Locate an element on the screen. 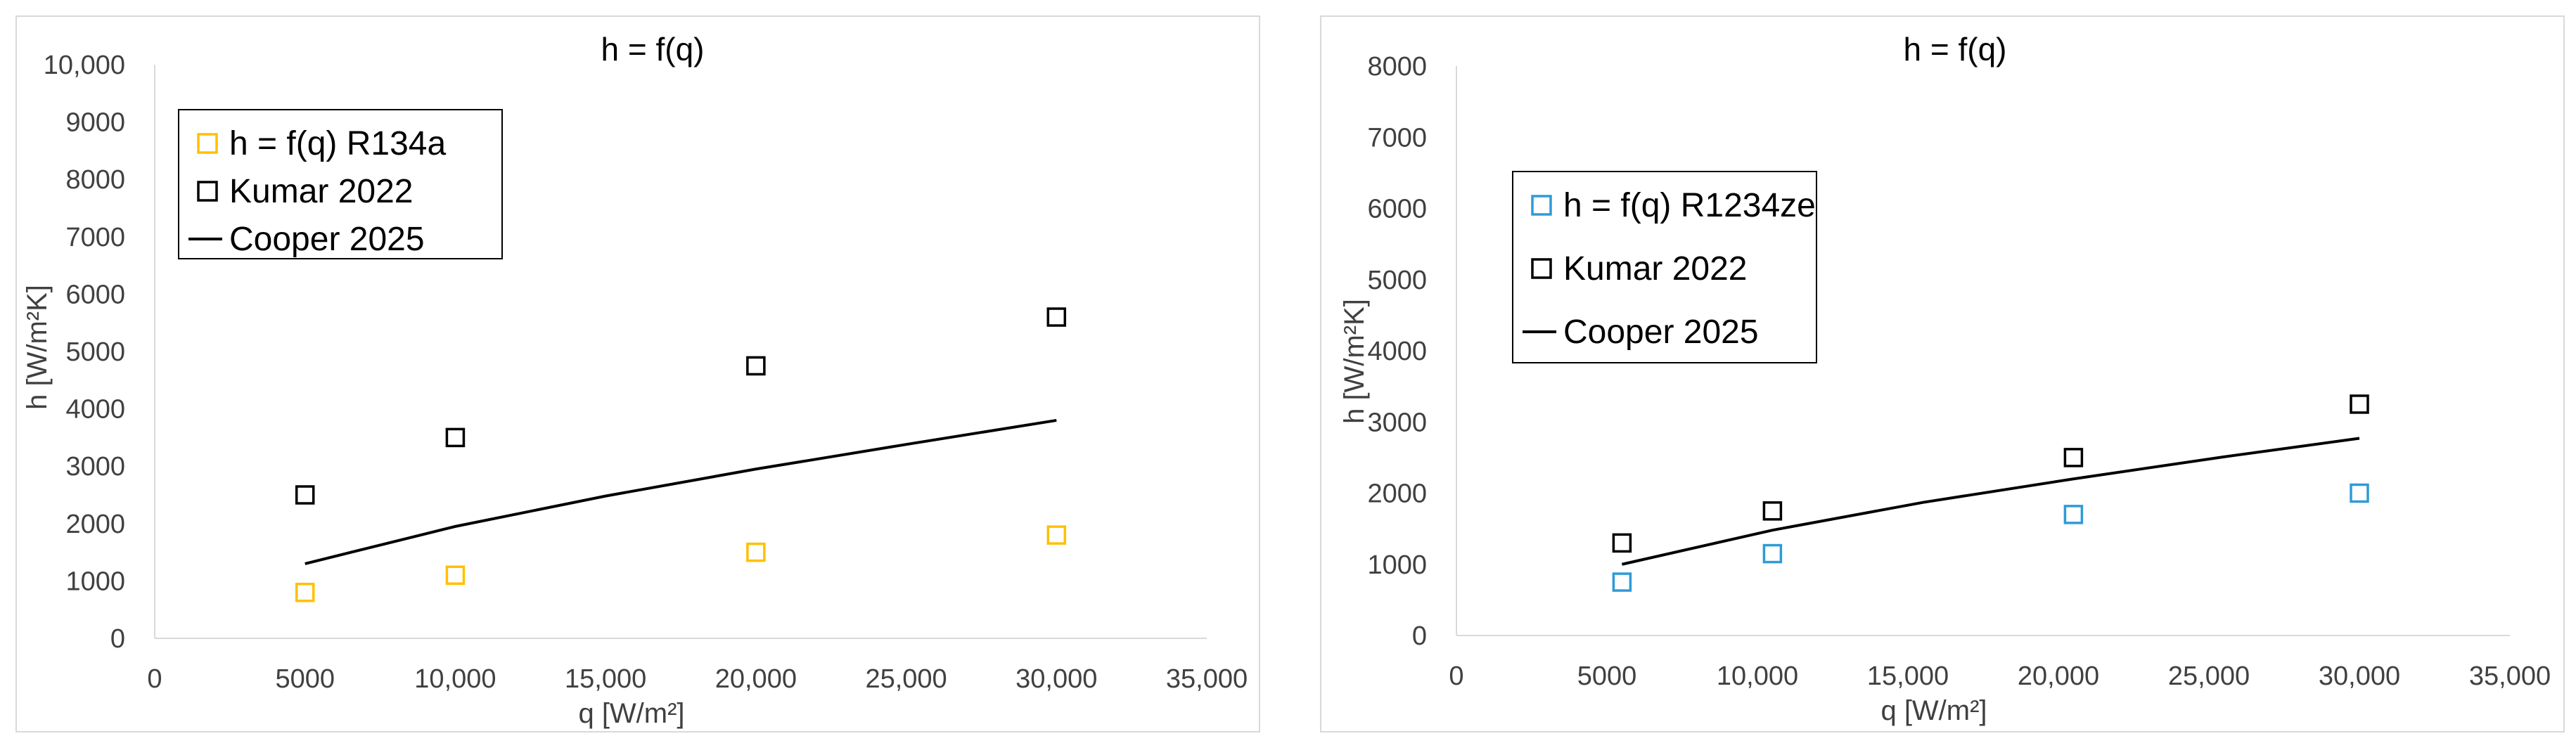 This screenshot has width=2576, height=755. legend-label: h = f(q) R134a is located at coordinates (337, 143).